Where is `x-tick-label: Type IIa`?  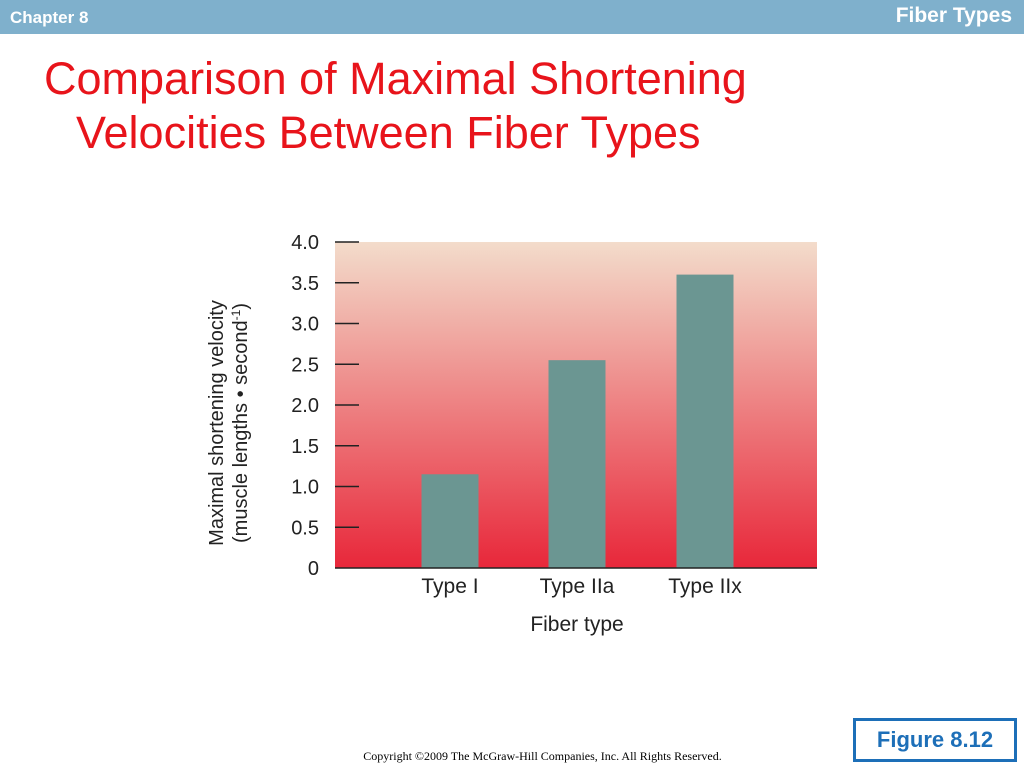 x-tick-label: Type IIa is located at coordinates (577, 586).